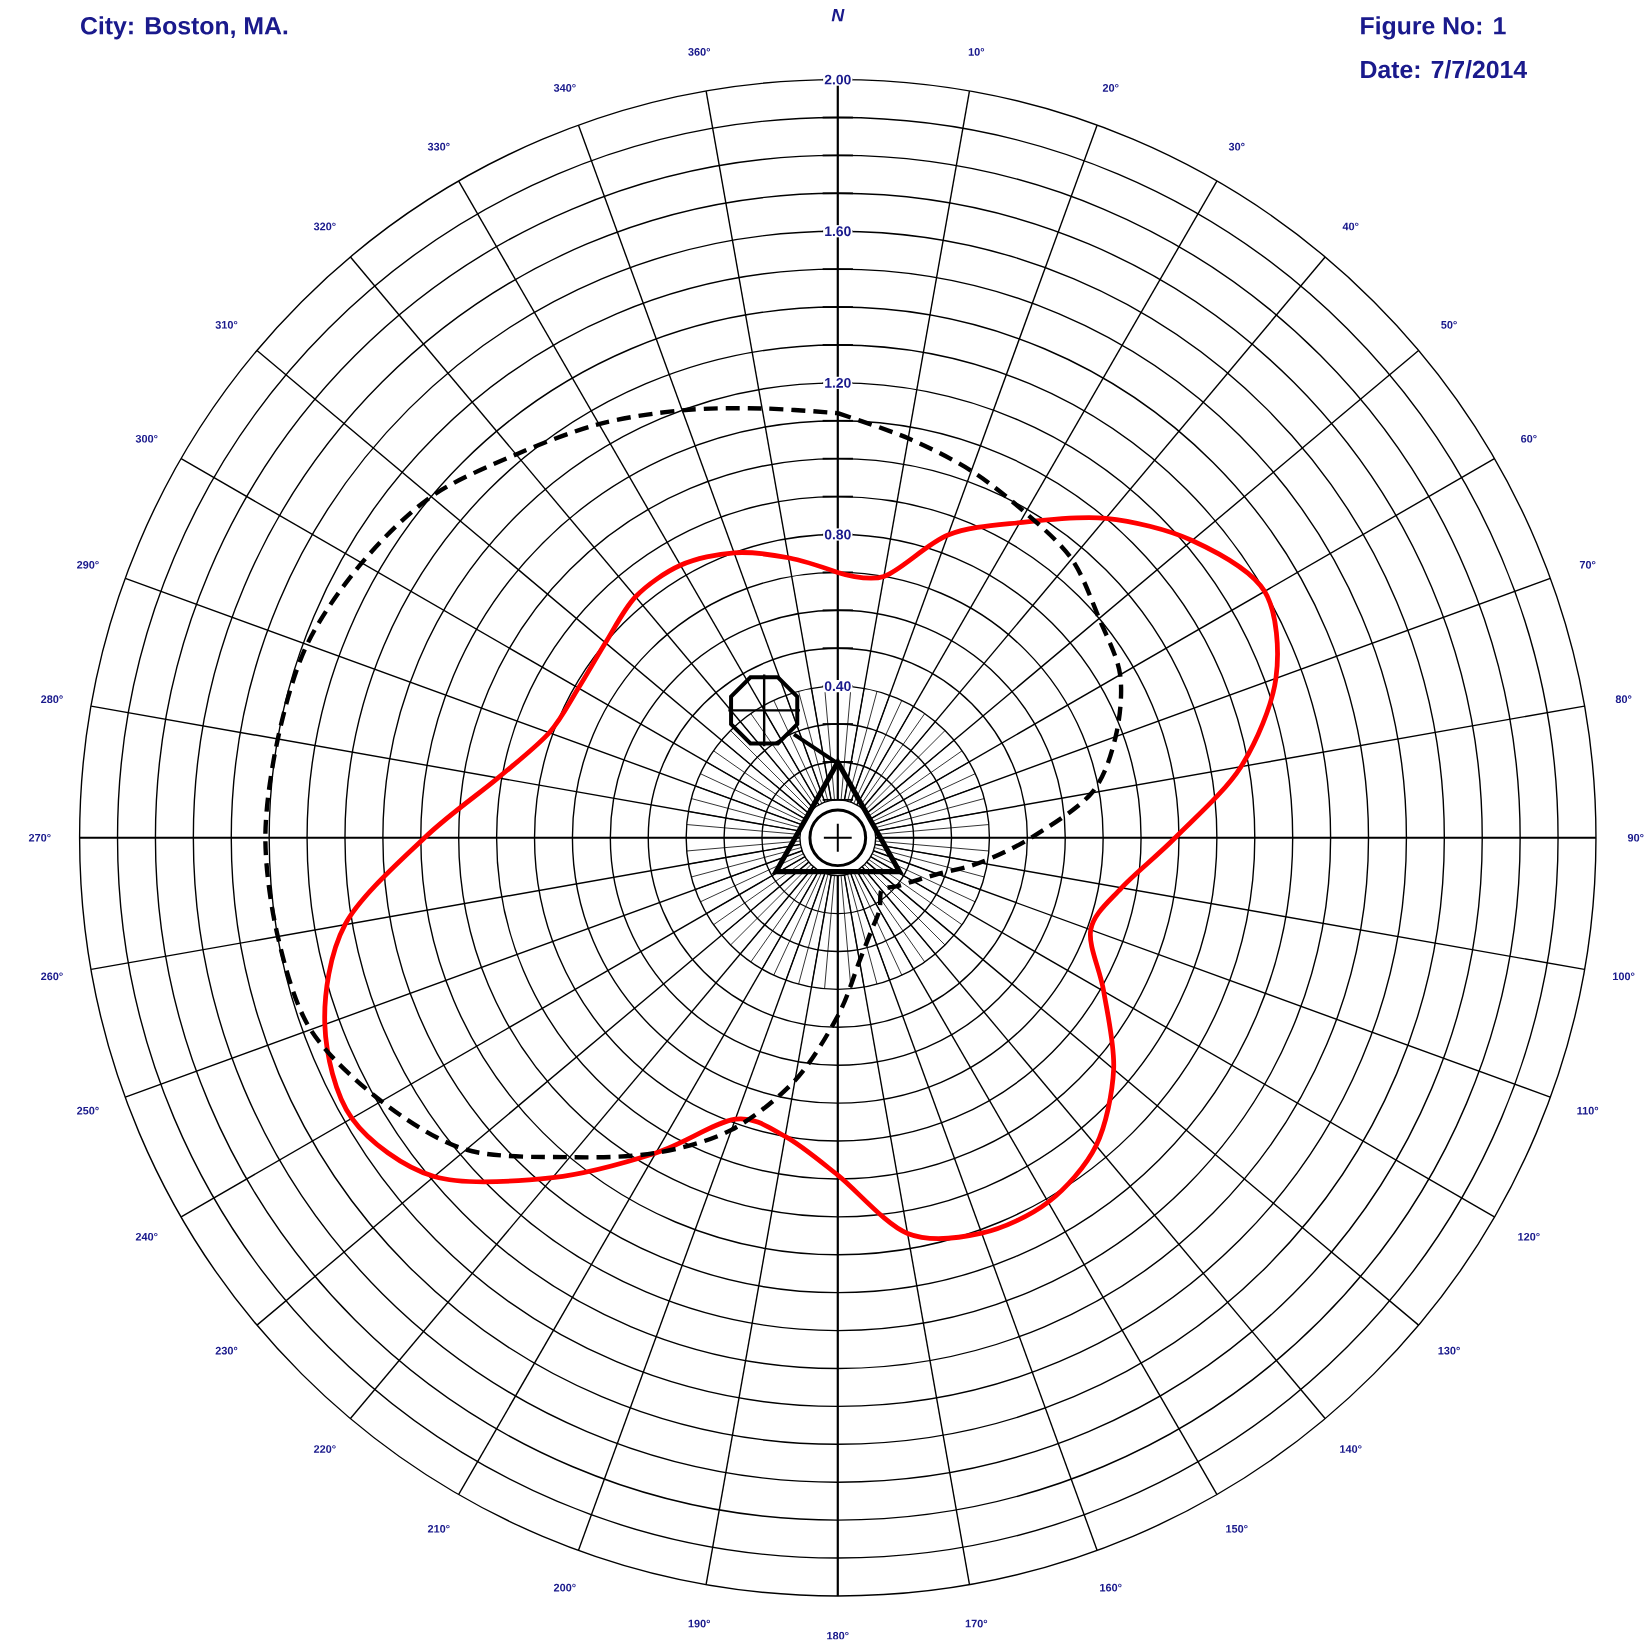 The height and width of the screenshot is (1640, 1644). I want to click on text: Figure No: 1, so click(1433, 28).